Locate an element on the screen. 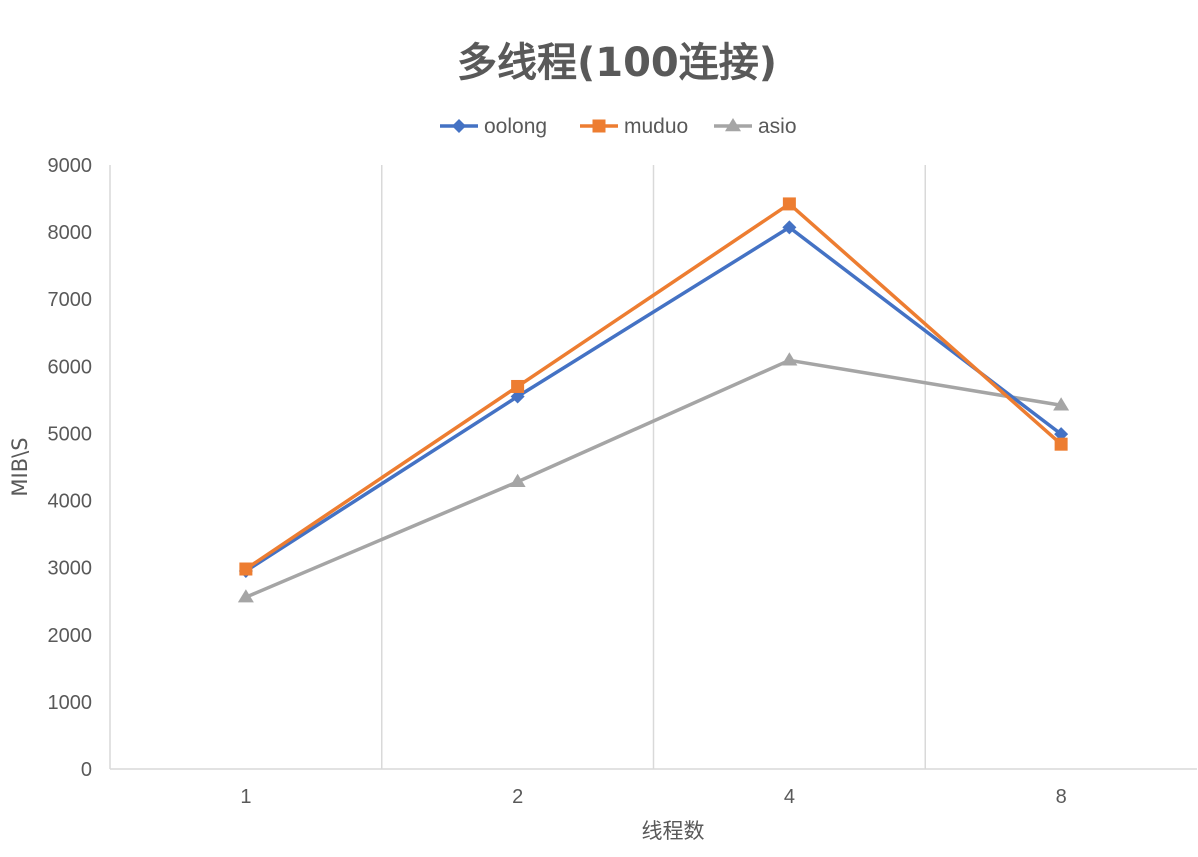 Image resolution: width=1198 pixels, height=857 pixels. y-tick-label: 5000 is located at coordinates (70, 434).